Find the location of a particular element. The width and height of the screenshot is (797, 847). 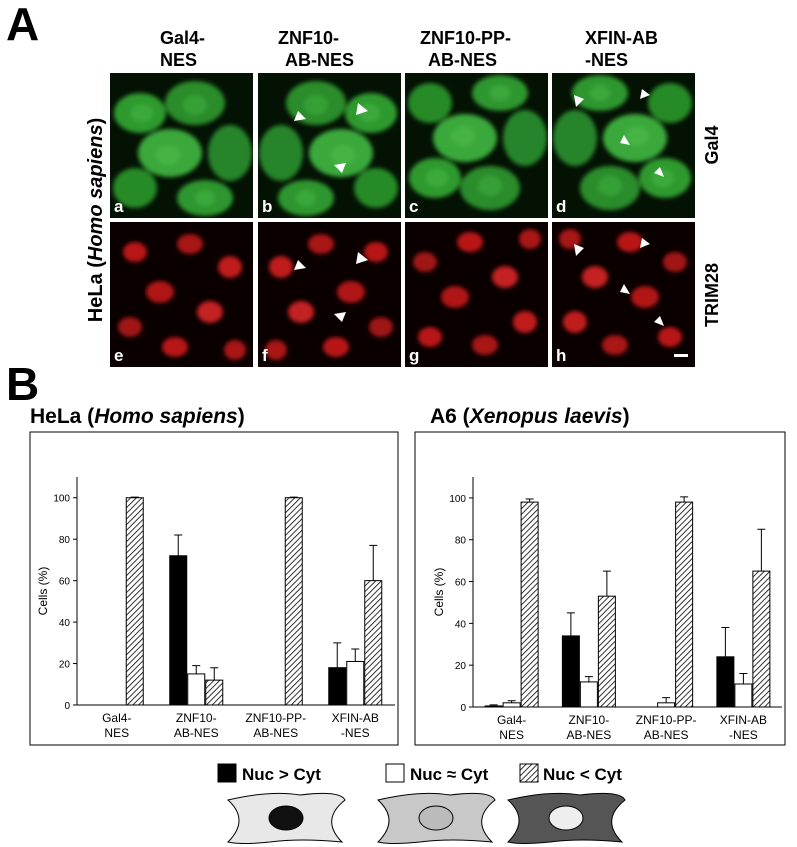

micrograph: g is located at coordinates (476, 294).